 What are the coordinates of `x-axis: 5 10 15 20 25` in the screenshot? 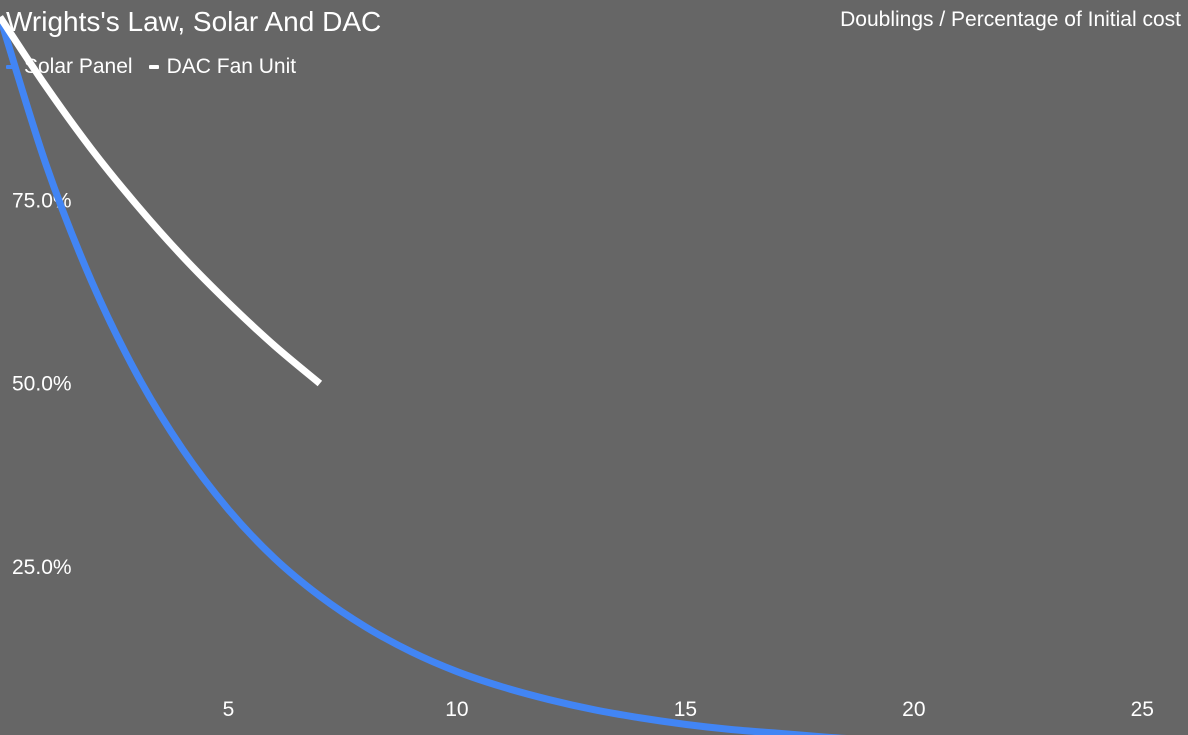 It's located at (688, 709).